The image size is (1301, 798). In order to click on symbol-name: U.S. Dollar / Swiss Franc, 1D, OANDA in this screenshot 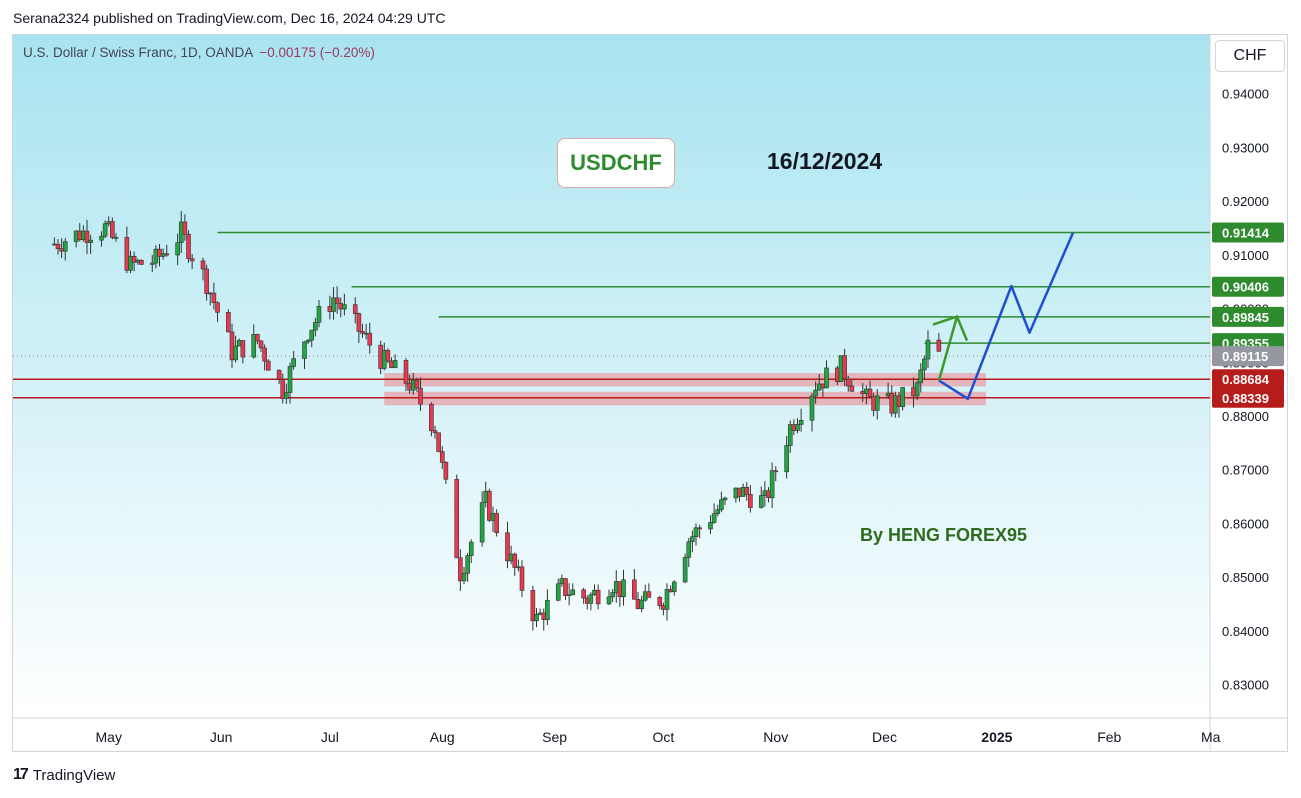, I will do `click(138, 52)`.